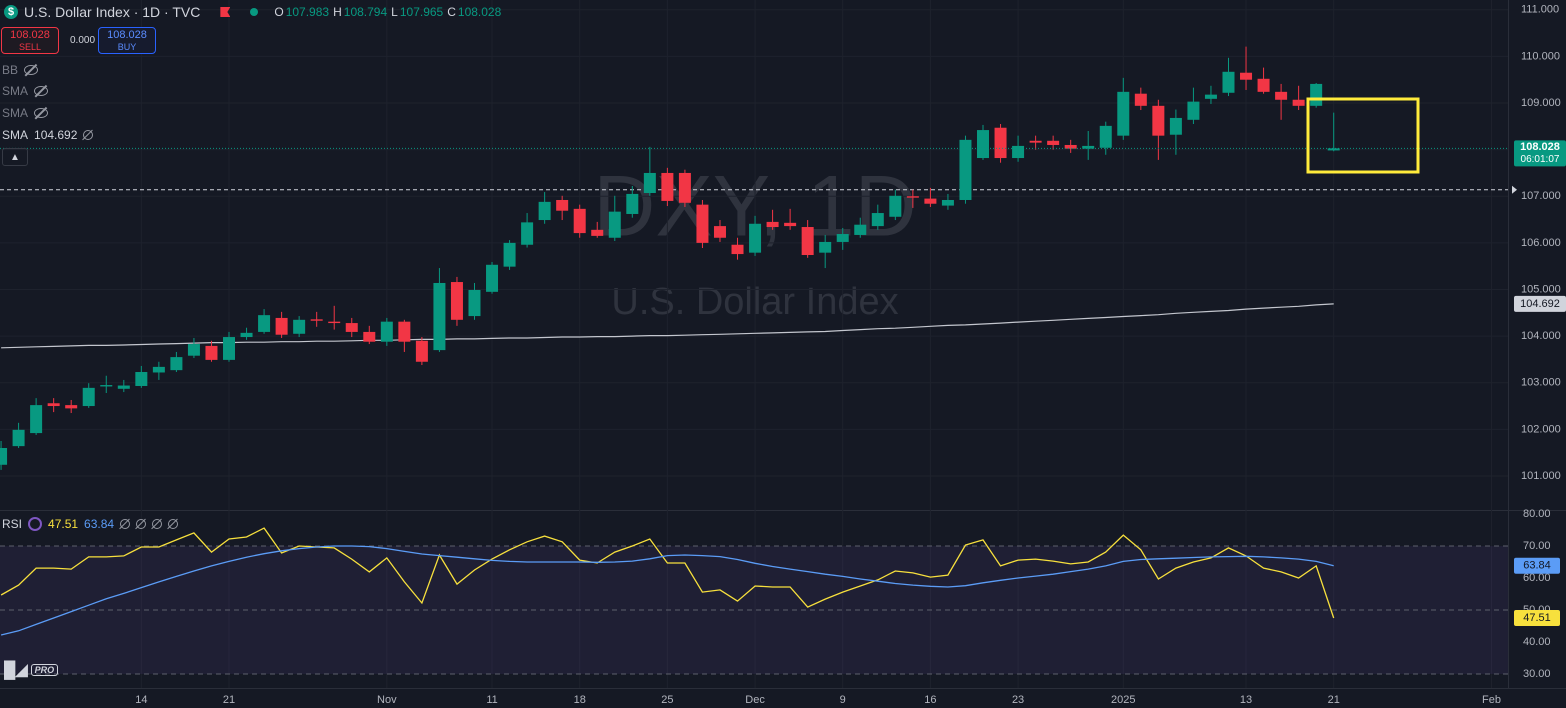  Describe the element at coordinates (12, 524) in the screenshot. I see `rsi-title: RSI` at that location.